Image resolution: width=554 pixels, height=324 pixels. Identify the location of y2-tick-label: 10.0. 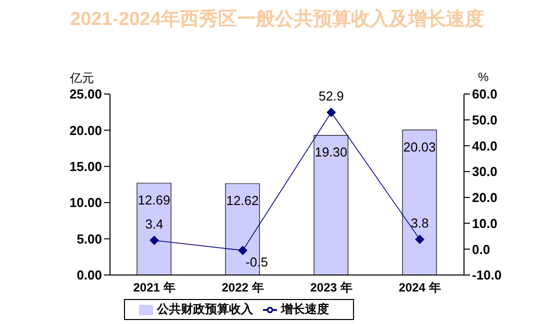
(485, 223).